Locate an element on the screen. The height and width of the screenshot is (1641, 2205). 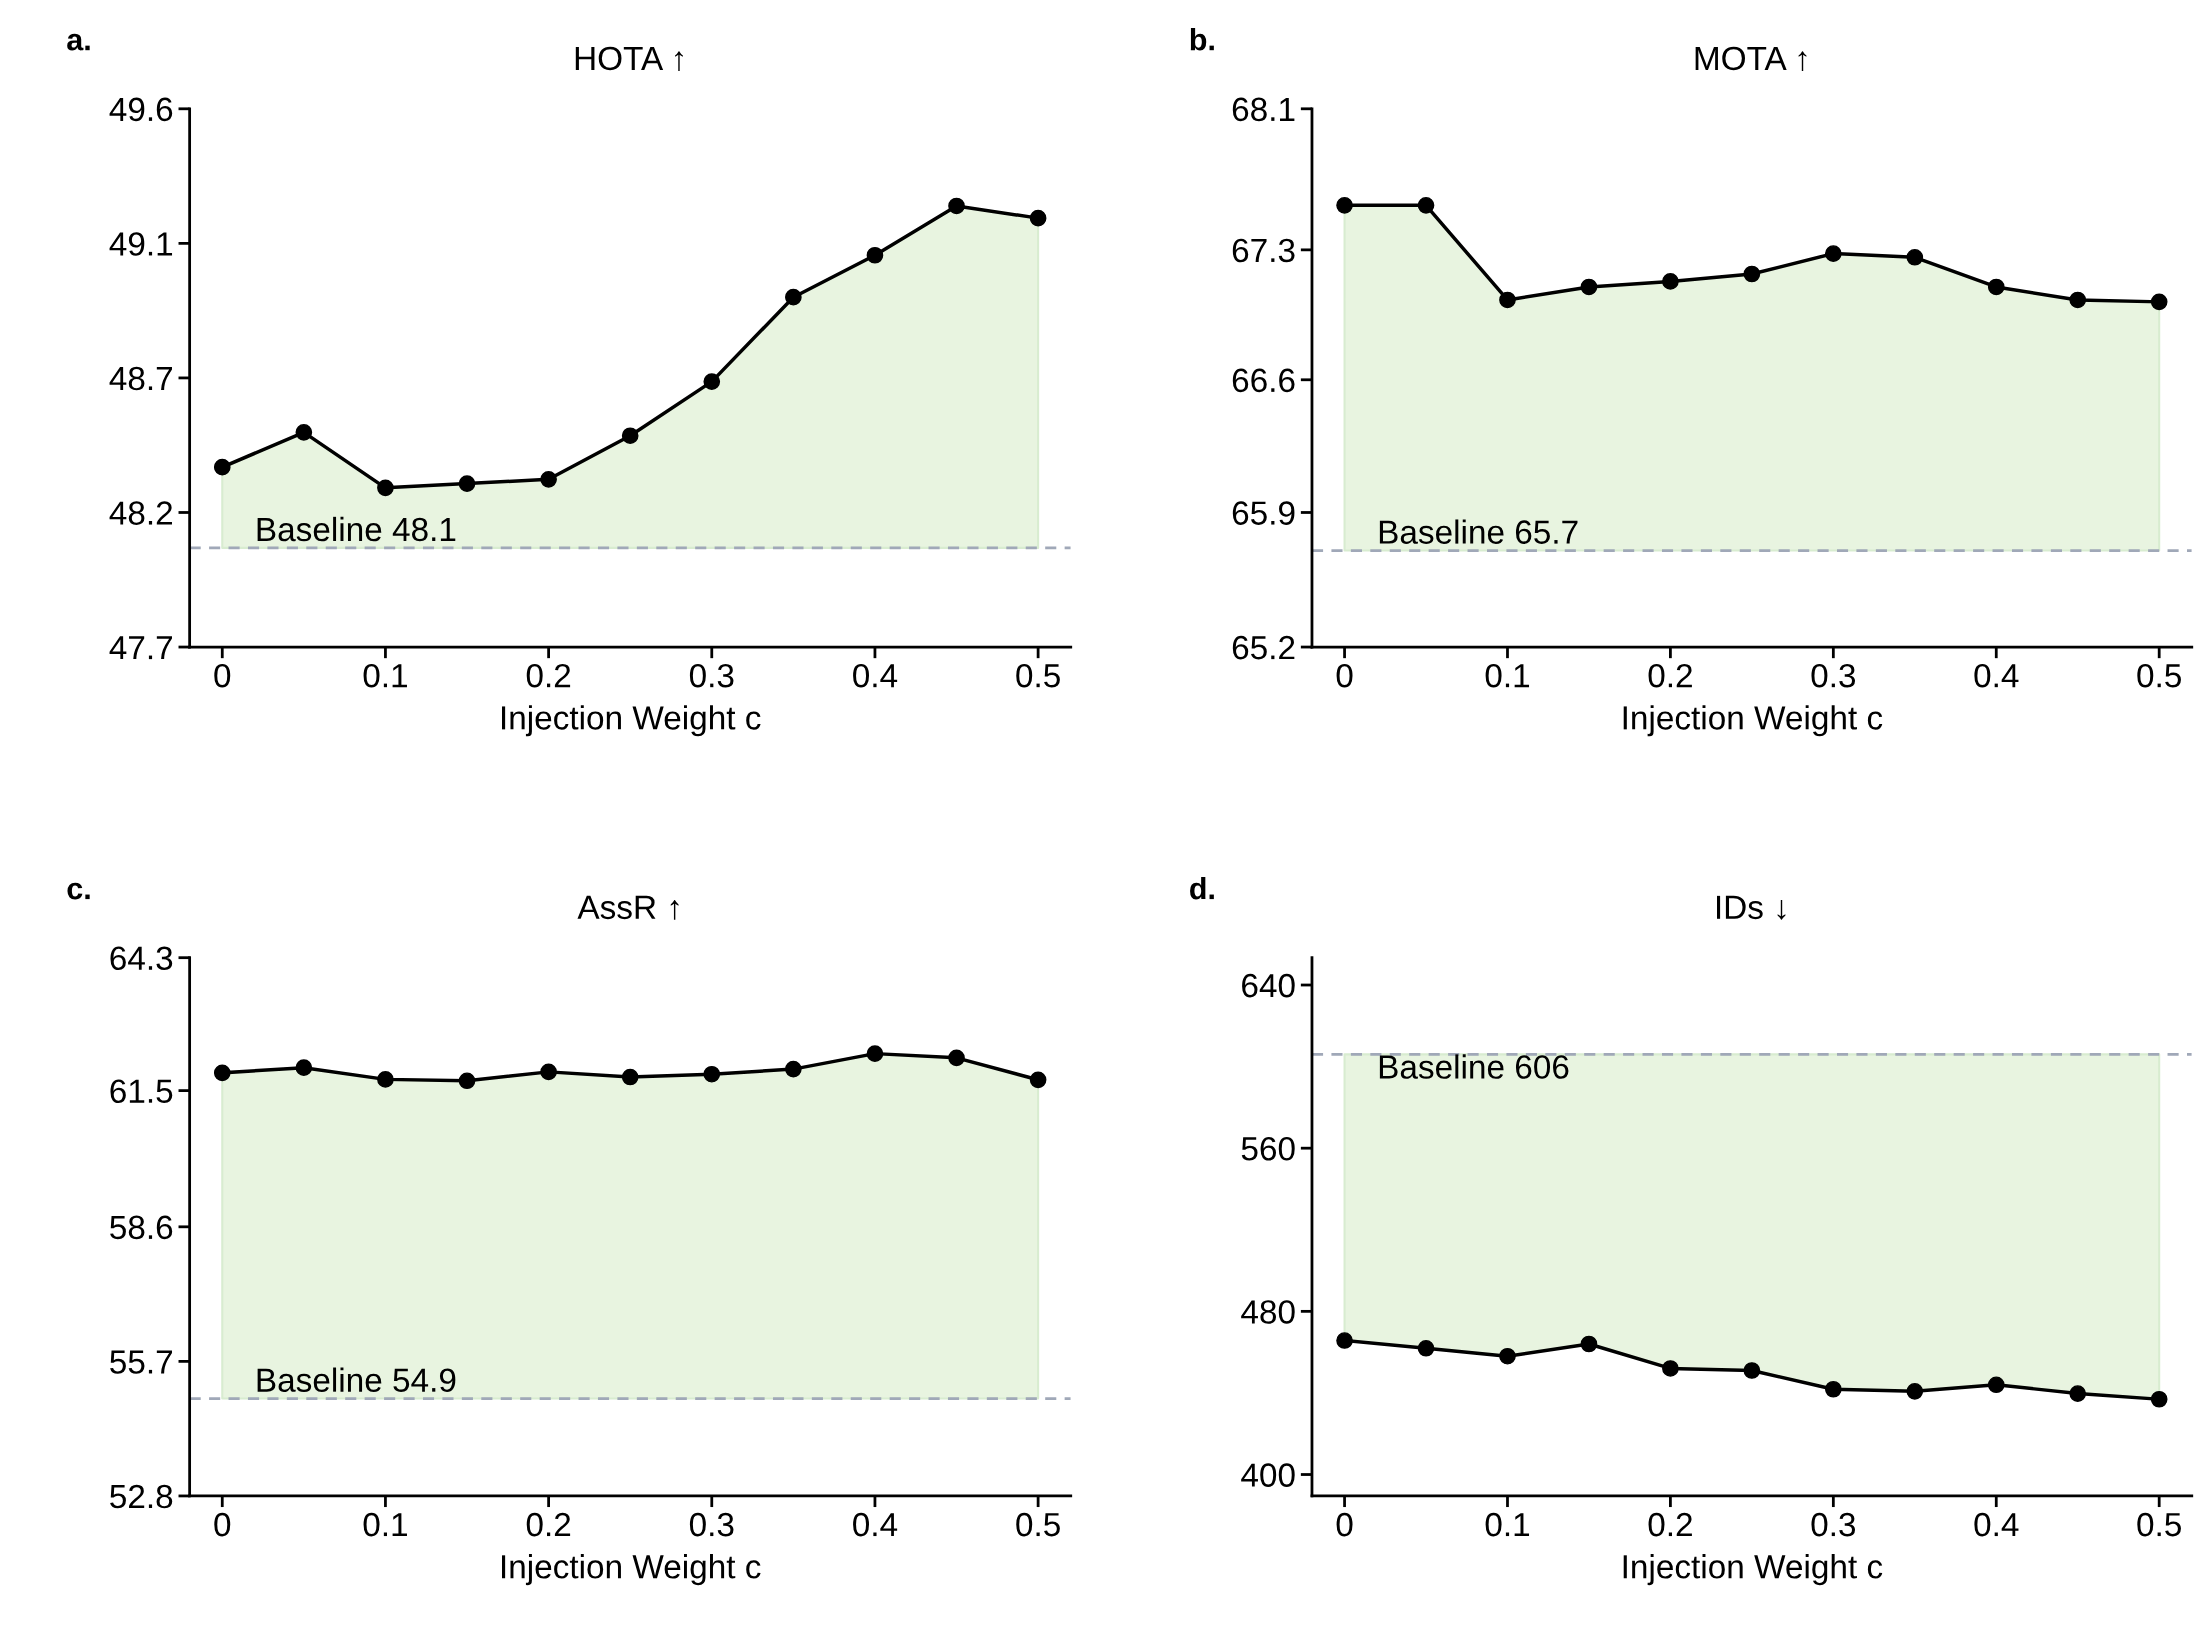
y-tick-label: 560 is located at coordinates (1268, 1148).